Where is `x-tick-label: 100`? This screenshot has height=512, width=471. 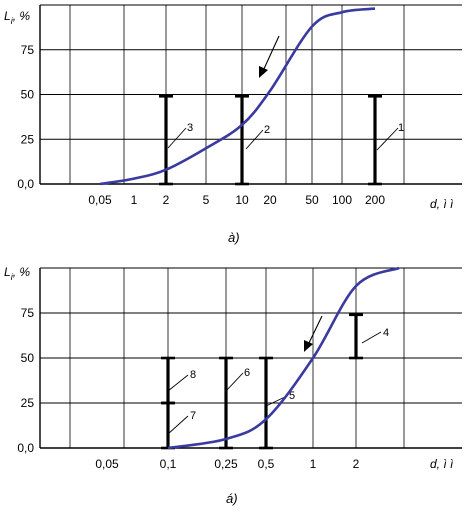
x-tick-label: 100 is located at coordinates (342, 200).